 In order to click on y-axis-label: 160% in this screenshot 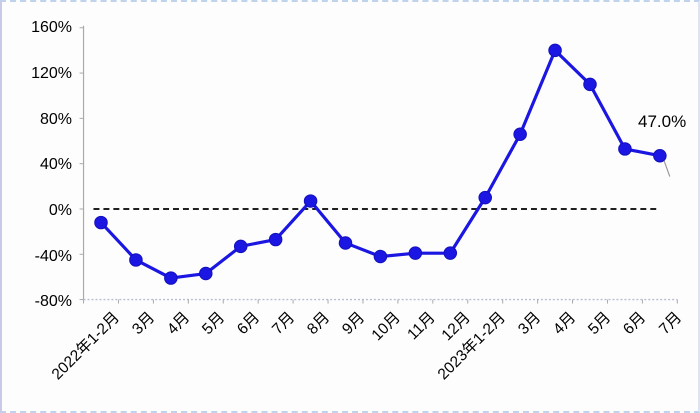, I will do `click(51, 27)`.